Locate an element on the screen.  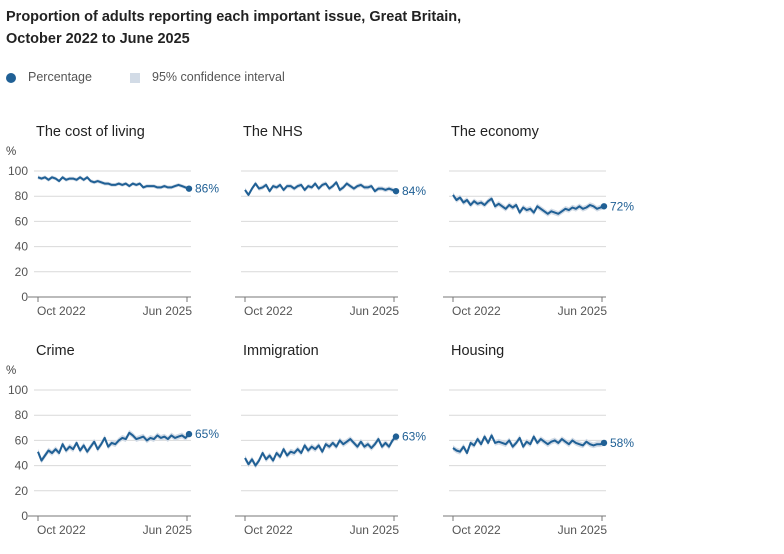
percentage-marker-icon is located at coordinates (11, 78).